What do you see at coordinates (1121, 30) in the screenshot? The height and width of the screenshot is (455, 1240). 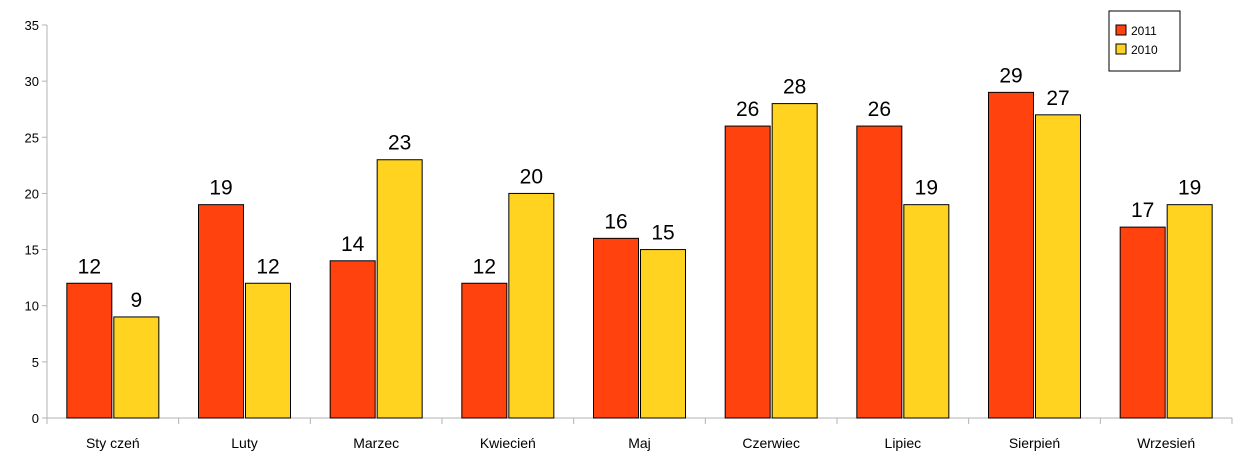 I see `legend-swatch-2011` at bounding box center [1121, 30].